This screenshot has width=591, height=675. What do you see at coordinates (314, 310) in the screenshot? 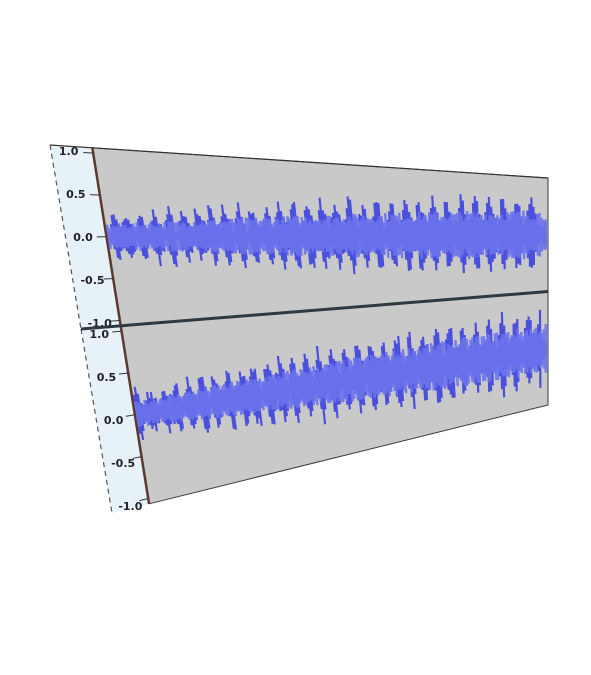
I see `track-divider` at bounding box center [314, 310].